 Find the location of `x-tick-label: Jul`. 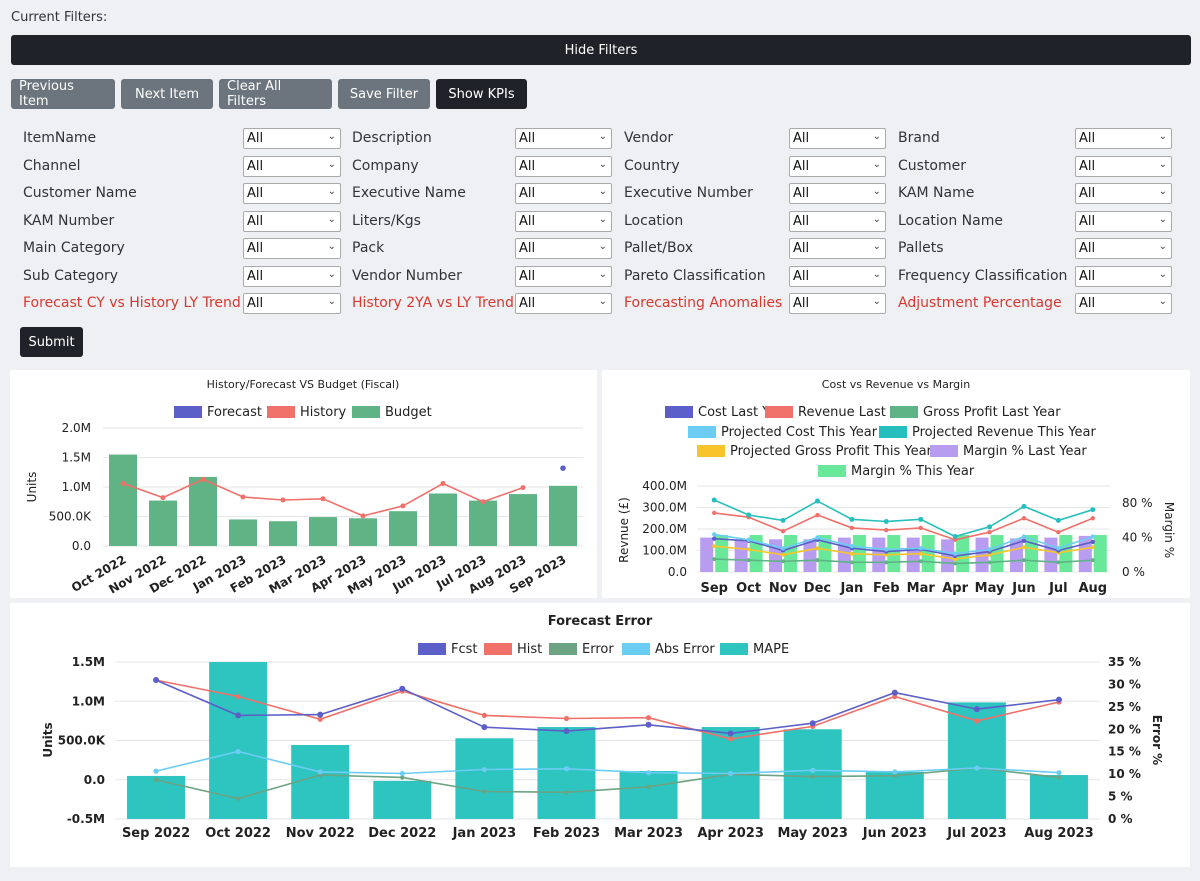

x-tick-label: Jul is located at coordinates (1058, 588).